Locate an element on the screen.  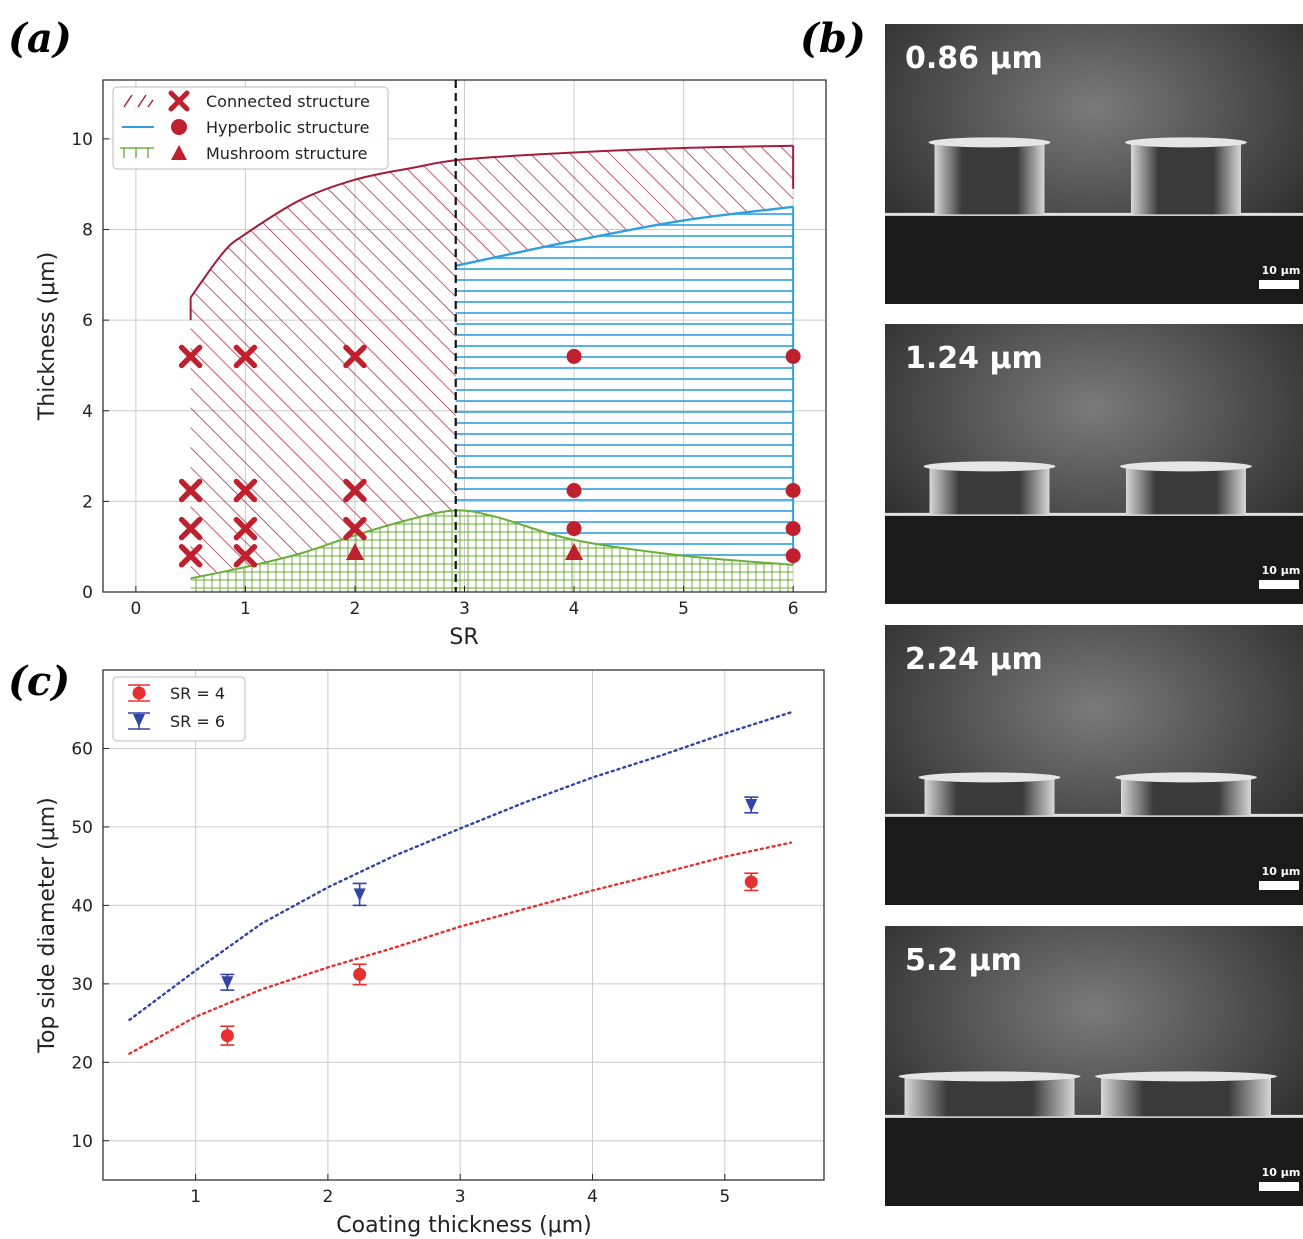
sr4-fit-line is located at coordinates (460, 948).